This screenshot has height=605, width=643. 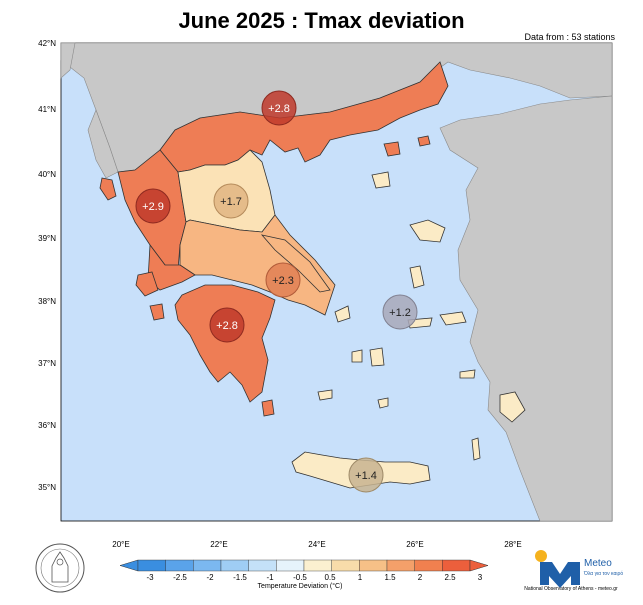 I want to click on colorbar-tick-label: -0.5, so click(x=300, y=577).